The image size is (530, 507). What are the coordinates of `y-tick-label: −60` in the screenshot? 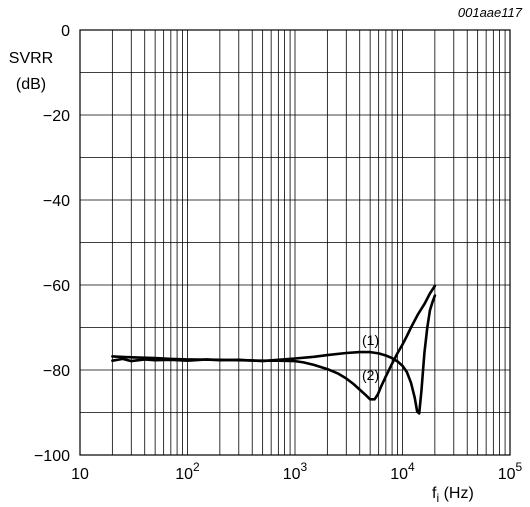 It's located at (56, 286).